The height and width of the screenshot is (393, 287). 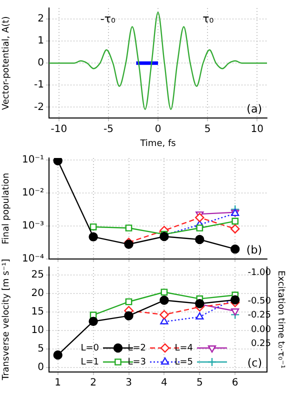 I want to click on y-tick-label: 10, so click(x=37, y=330).